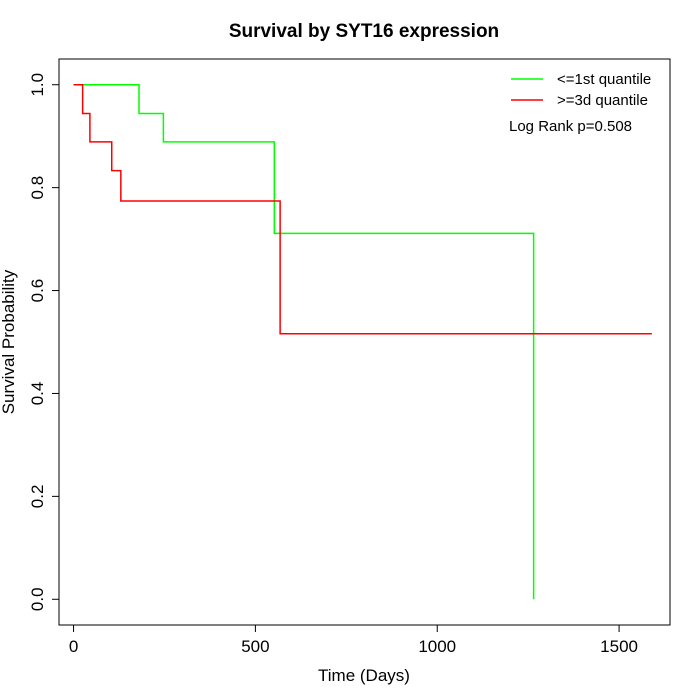  What do you see at coordinates (437, 646) in the screenshot?
I see `x-tick-label: 1000` at bounding box center [437, 646].